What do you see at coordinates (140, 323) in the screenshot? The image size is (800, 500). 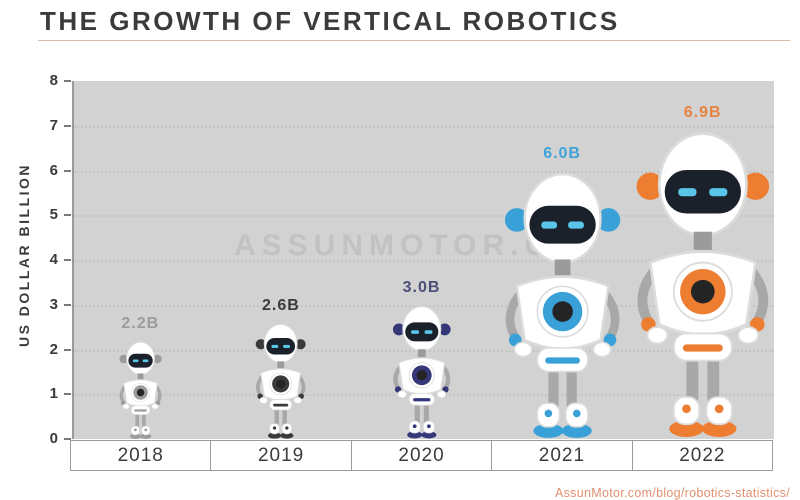 I see `value-label-2018: 2.2B` at bounding box center [140, 323].